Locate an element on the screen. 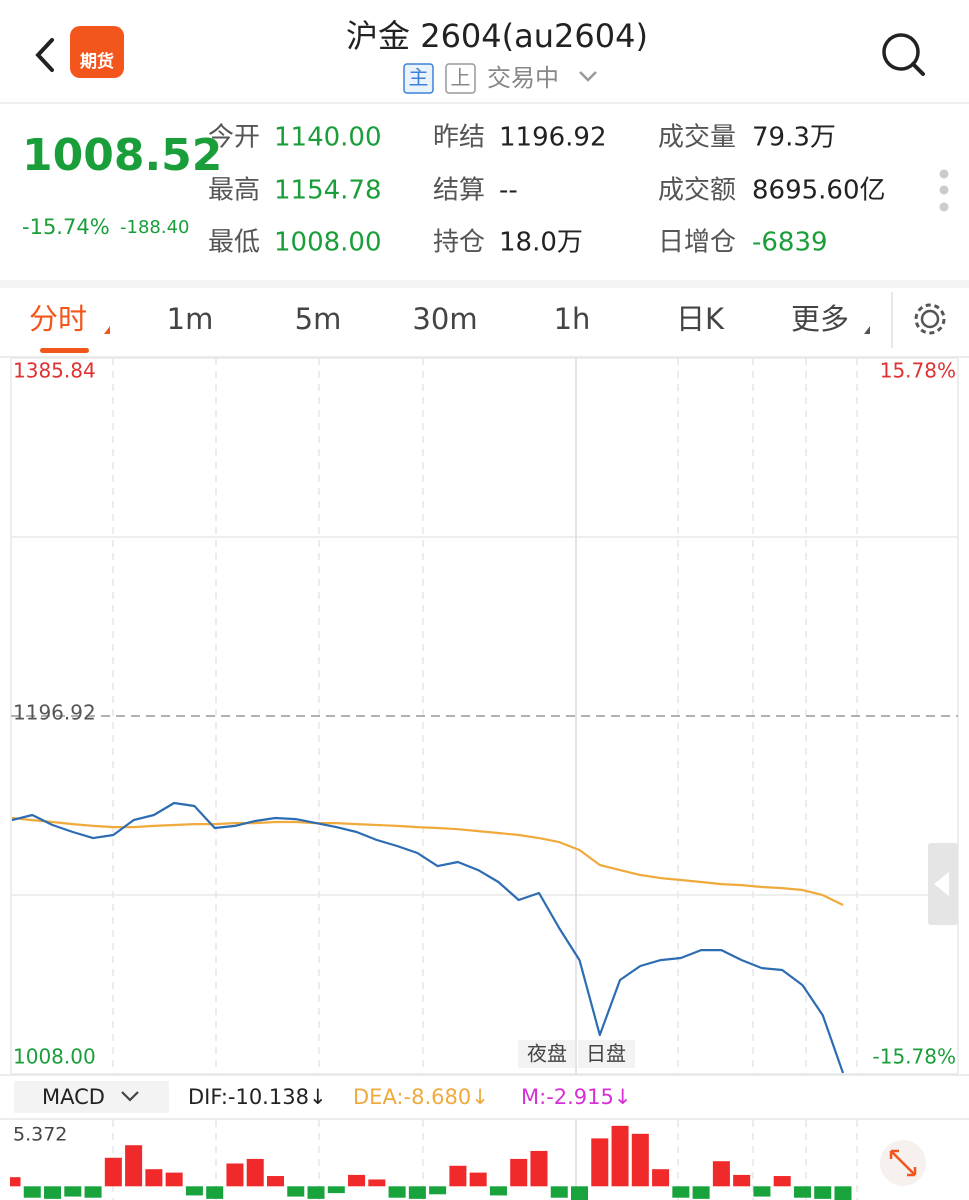 The image size is (969, 1200). y2-tick-label: 15.78% is located at coordinates (918, 371).